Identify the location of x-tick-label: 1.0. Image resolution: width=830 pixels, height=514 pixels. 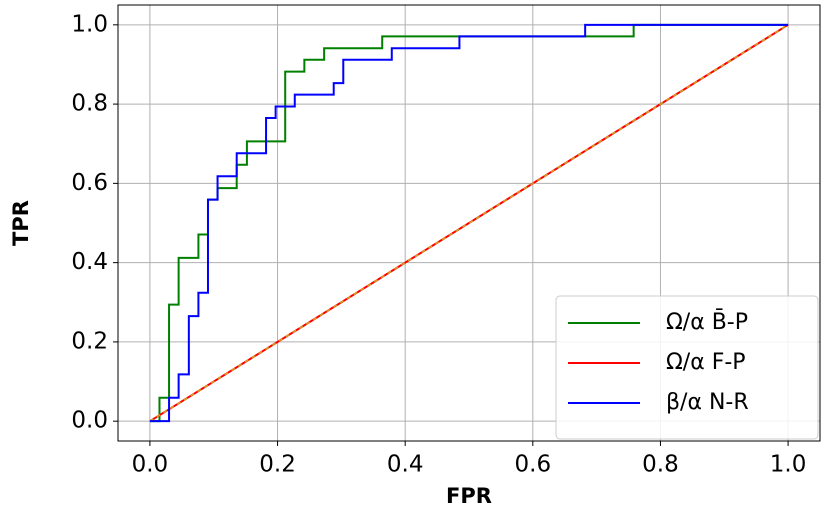
(788, 465).